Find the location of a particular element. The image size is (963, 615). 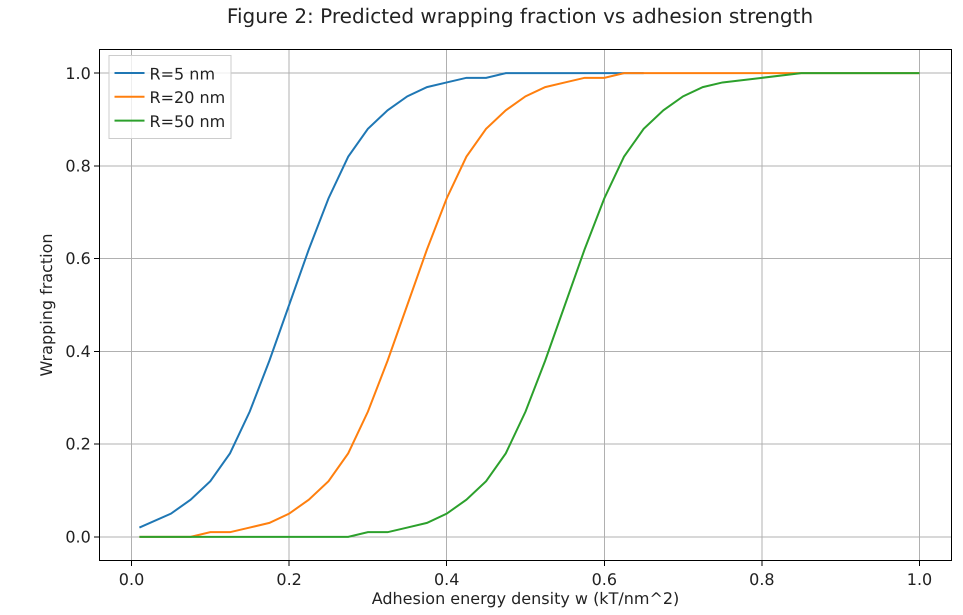

x-tick-label: 0.4 is located at coordinates (447, 580).